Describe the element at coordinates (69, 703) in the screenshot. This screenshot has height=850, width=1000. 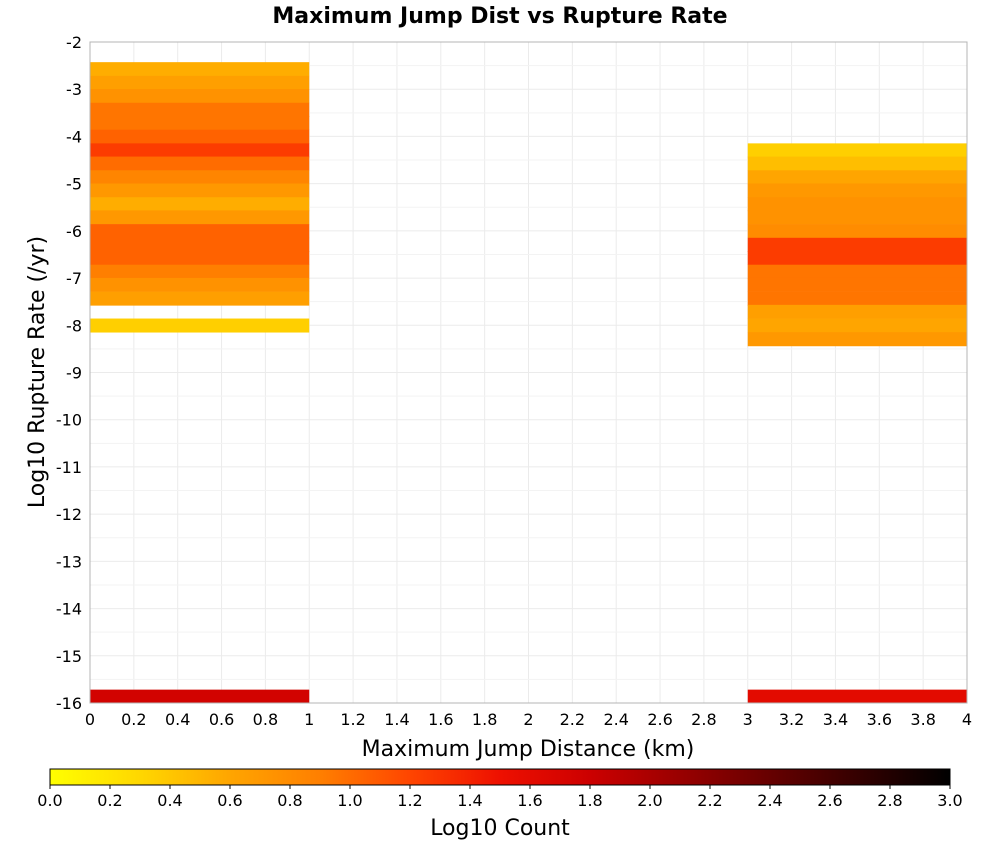
I see `y-tick-label: -16` at that location.